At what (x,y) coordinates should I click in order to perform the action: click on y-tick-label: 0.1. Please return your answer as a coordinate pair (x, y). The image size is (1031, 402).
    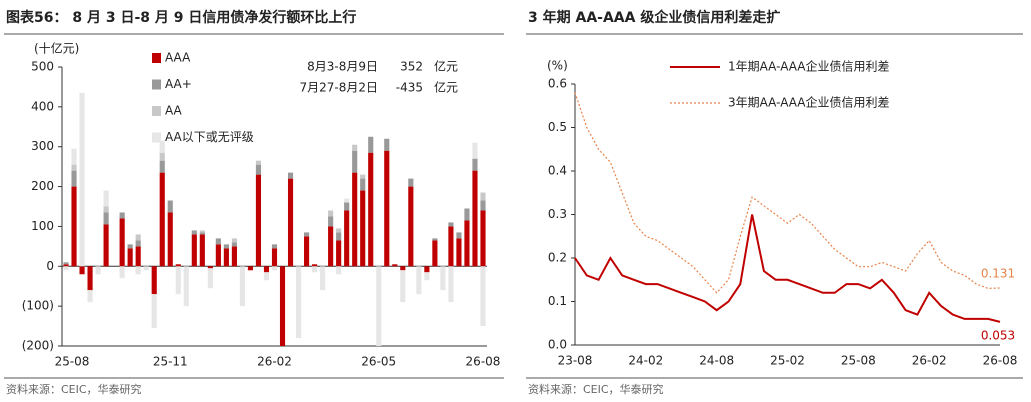
    Looking at the image, I should click on (557, 301).